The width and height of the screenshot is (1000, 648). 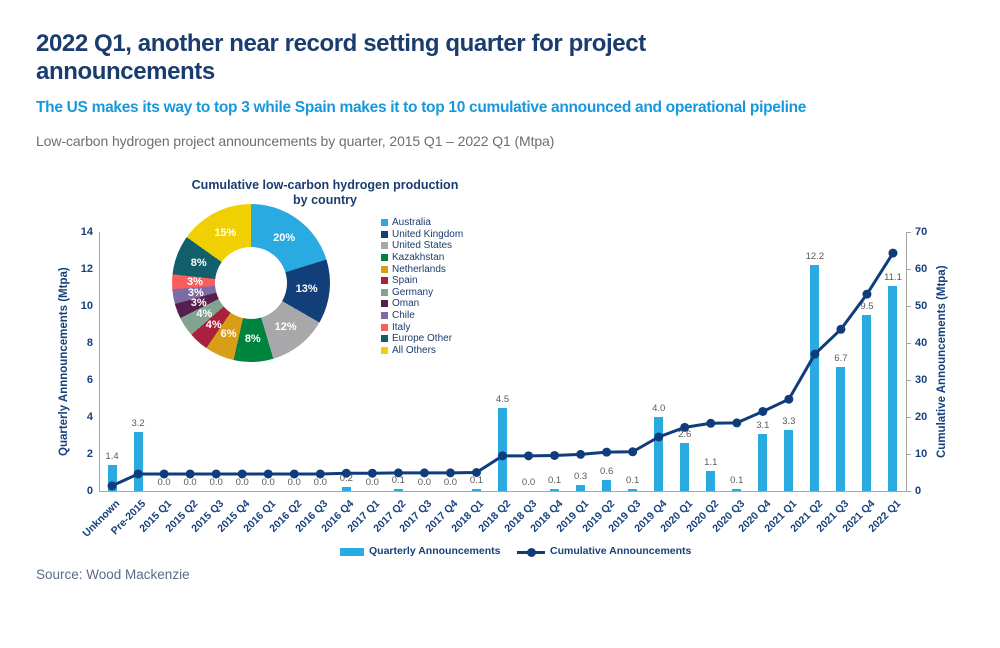 What do you see at coordinates (435, 551) in the screenshot?
I see `quarterly-legend-label: Quarterly Announcements` at bounding box center [435, 551].